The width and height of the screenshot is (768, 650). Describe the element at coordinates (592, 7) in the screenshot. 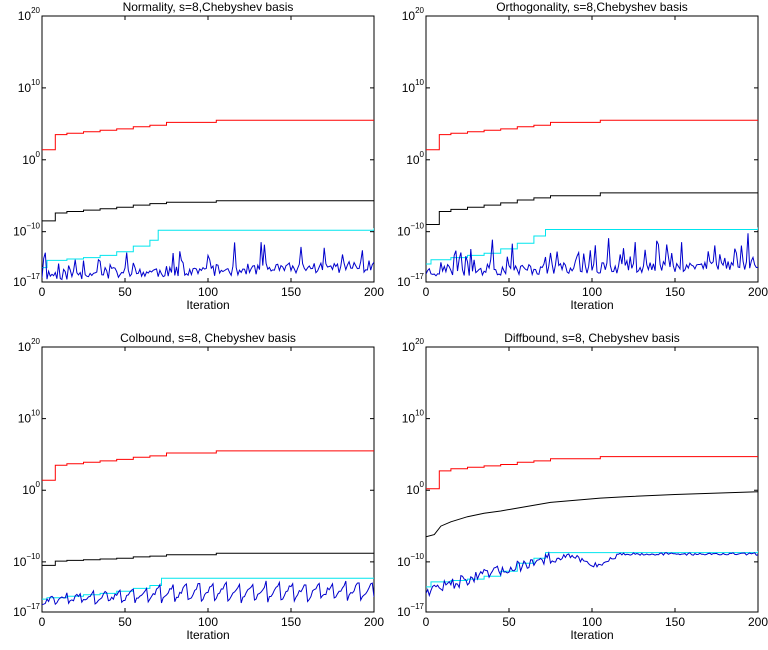

I see `chart-title: Orthogonality, s=8,Chebyshev basis` at that location.